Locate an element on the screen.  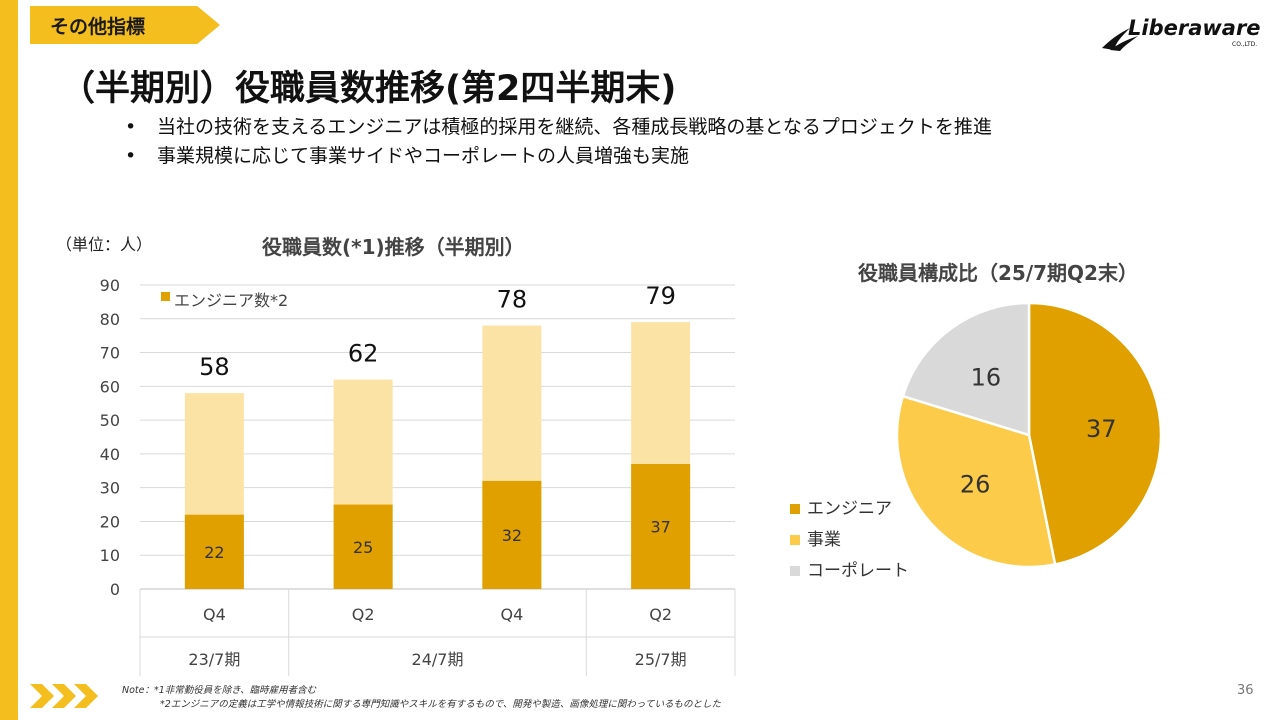
y-tick-label: 80 is located at coordinates (110, 319).